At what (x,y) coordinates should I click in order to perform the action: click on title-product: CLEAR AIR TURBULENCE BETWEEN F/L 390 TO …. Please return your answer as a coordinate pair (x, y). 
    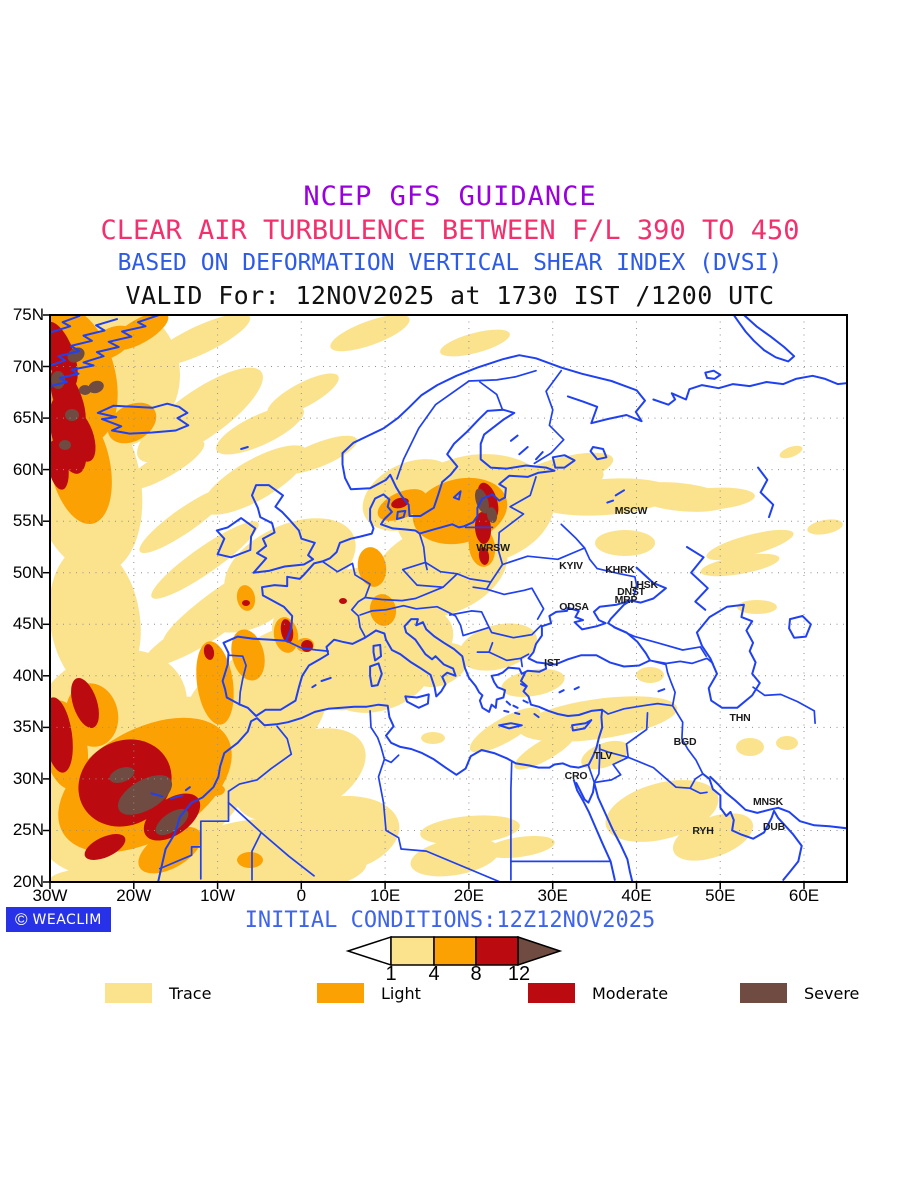
    Looking at the image, I should click on (450, 230).